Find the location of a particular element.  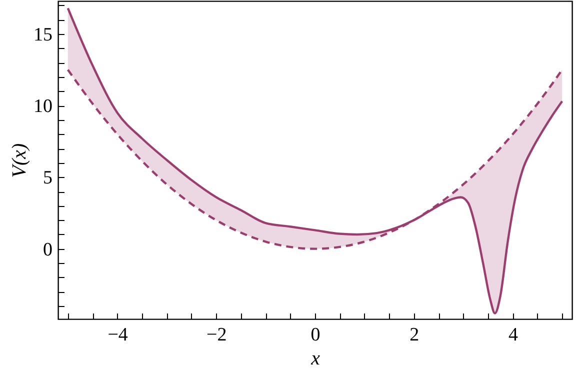

x-tick-label: −4 is located at coordinates (118, 335).